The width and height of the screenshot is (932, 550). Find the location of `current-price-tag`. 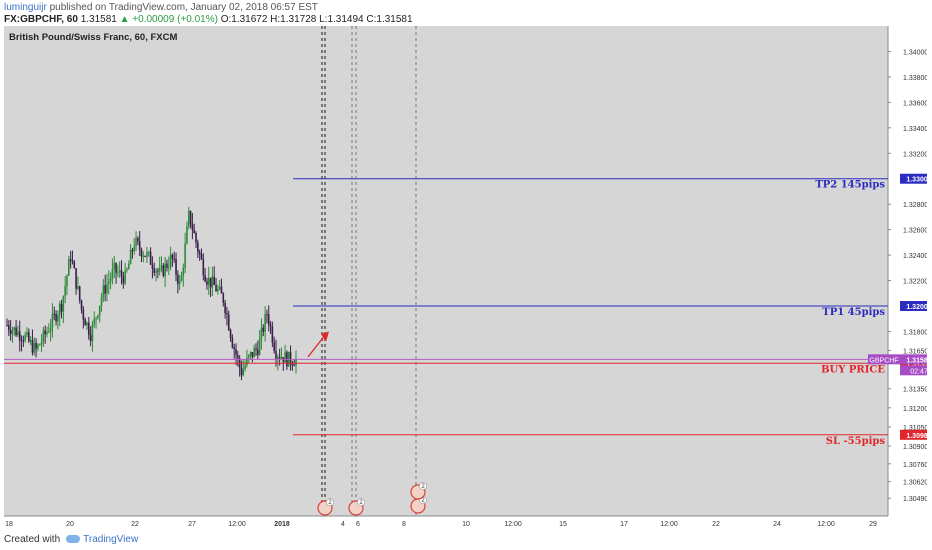

current-price-tag is located at coordinates (913, 359).